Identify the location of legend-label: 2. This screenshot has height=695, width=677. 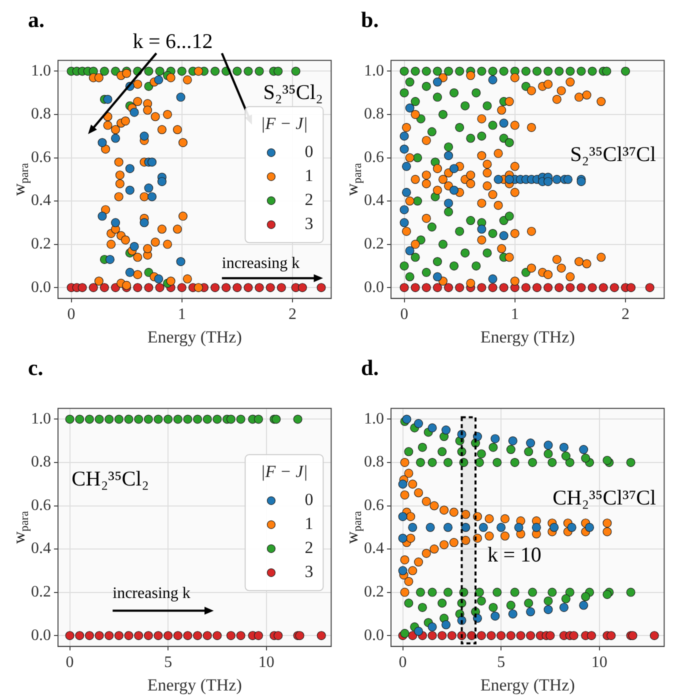
(309, 200).